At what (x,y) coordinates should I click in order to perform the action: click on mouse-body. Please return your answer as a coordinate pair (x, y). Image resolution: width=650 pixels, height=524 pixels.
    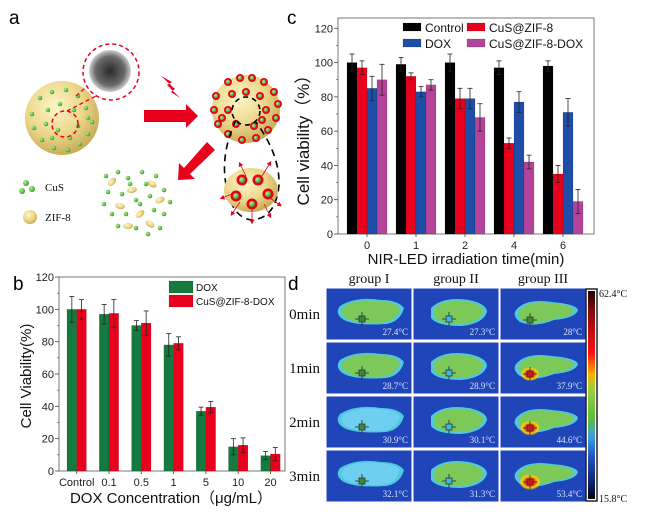
    Looking at the image, I should click on (371, 365).